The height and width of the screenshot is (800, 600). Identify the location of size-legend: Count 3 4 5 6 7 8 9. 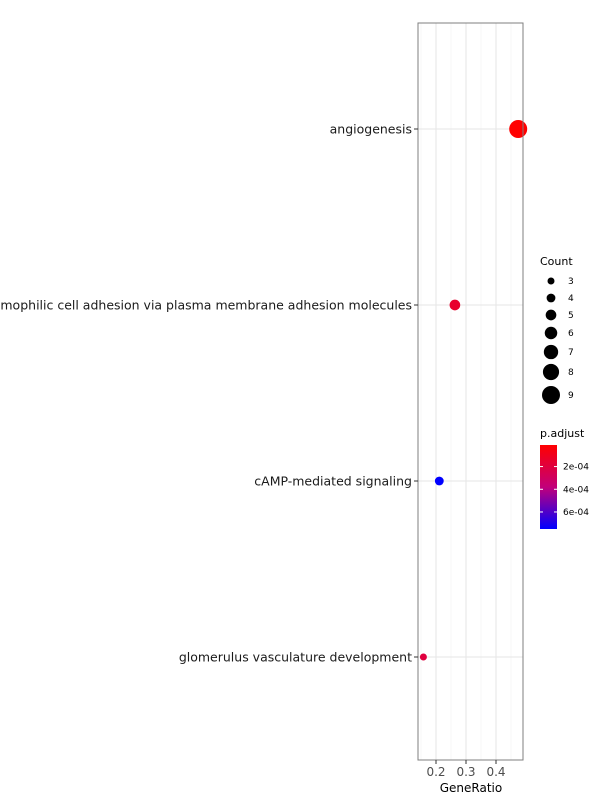
(557, 329).